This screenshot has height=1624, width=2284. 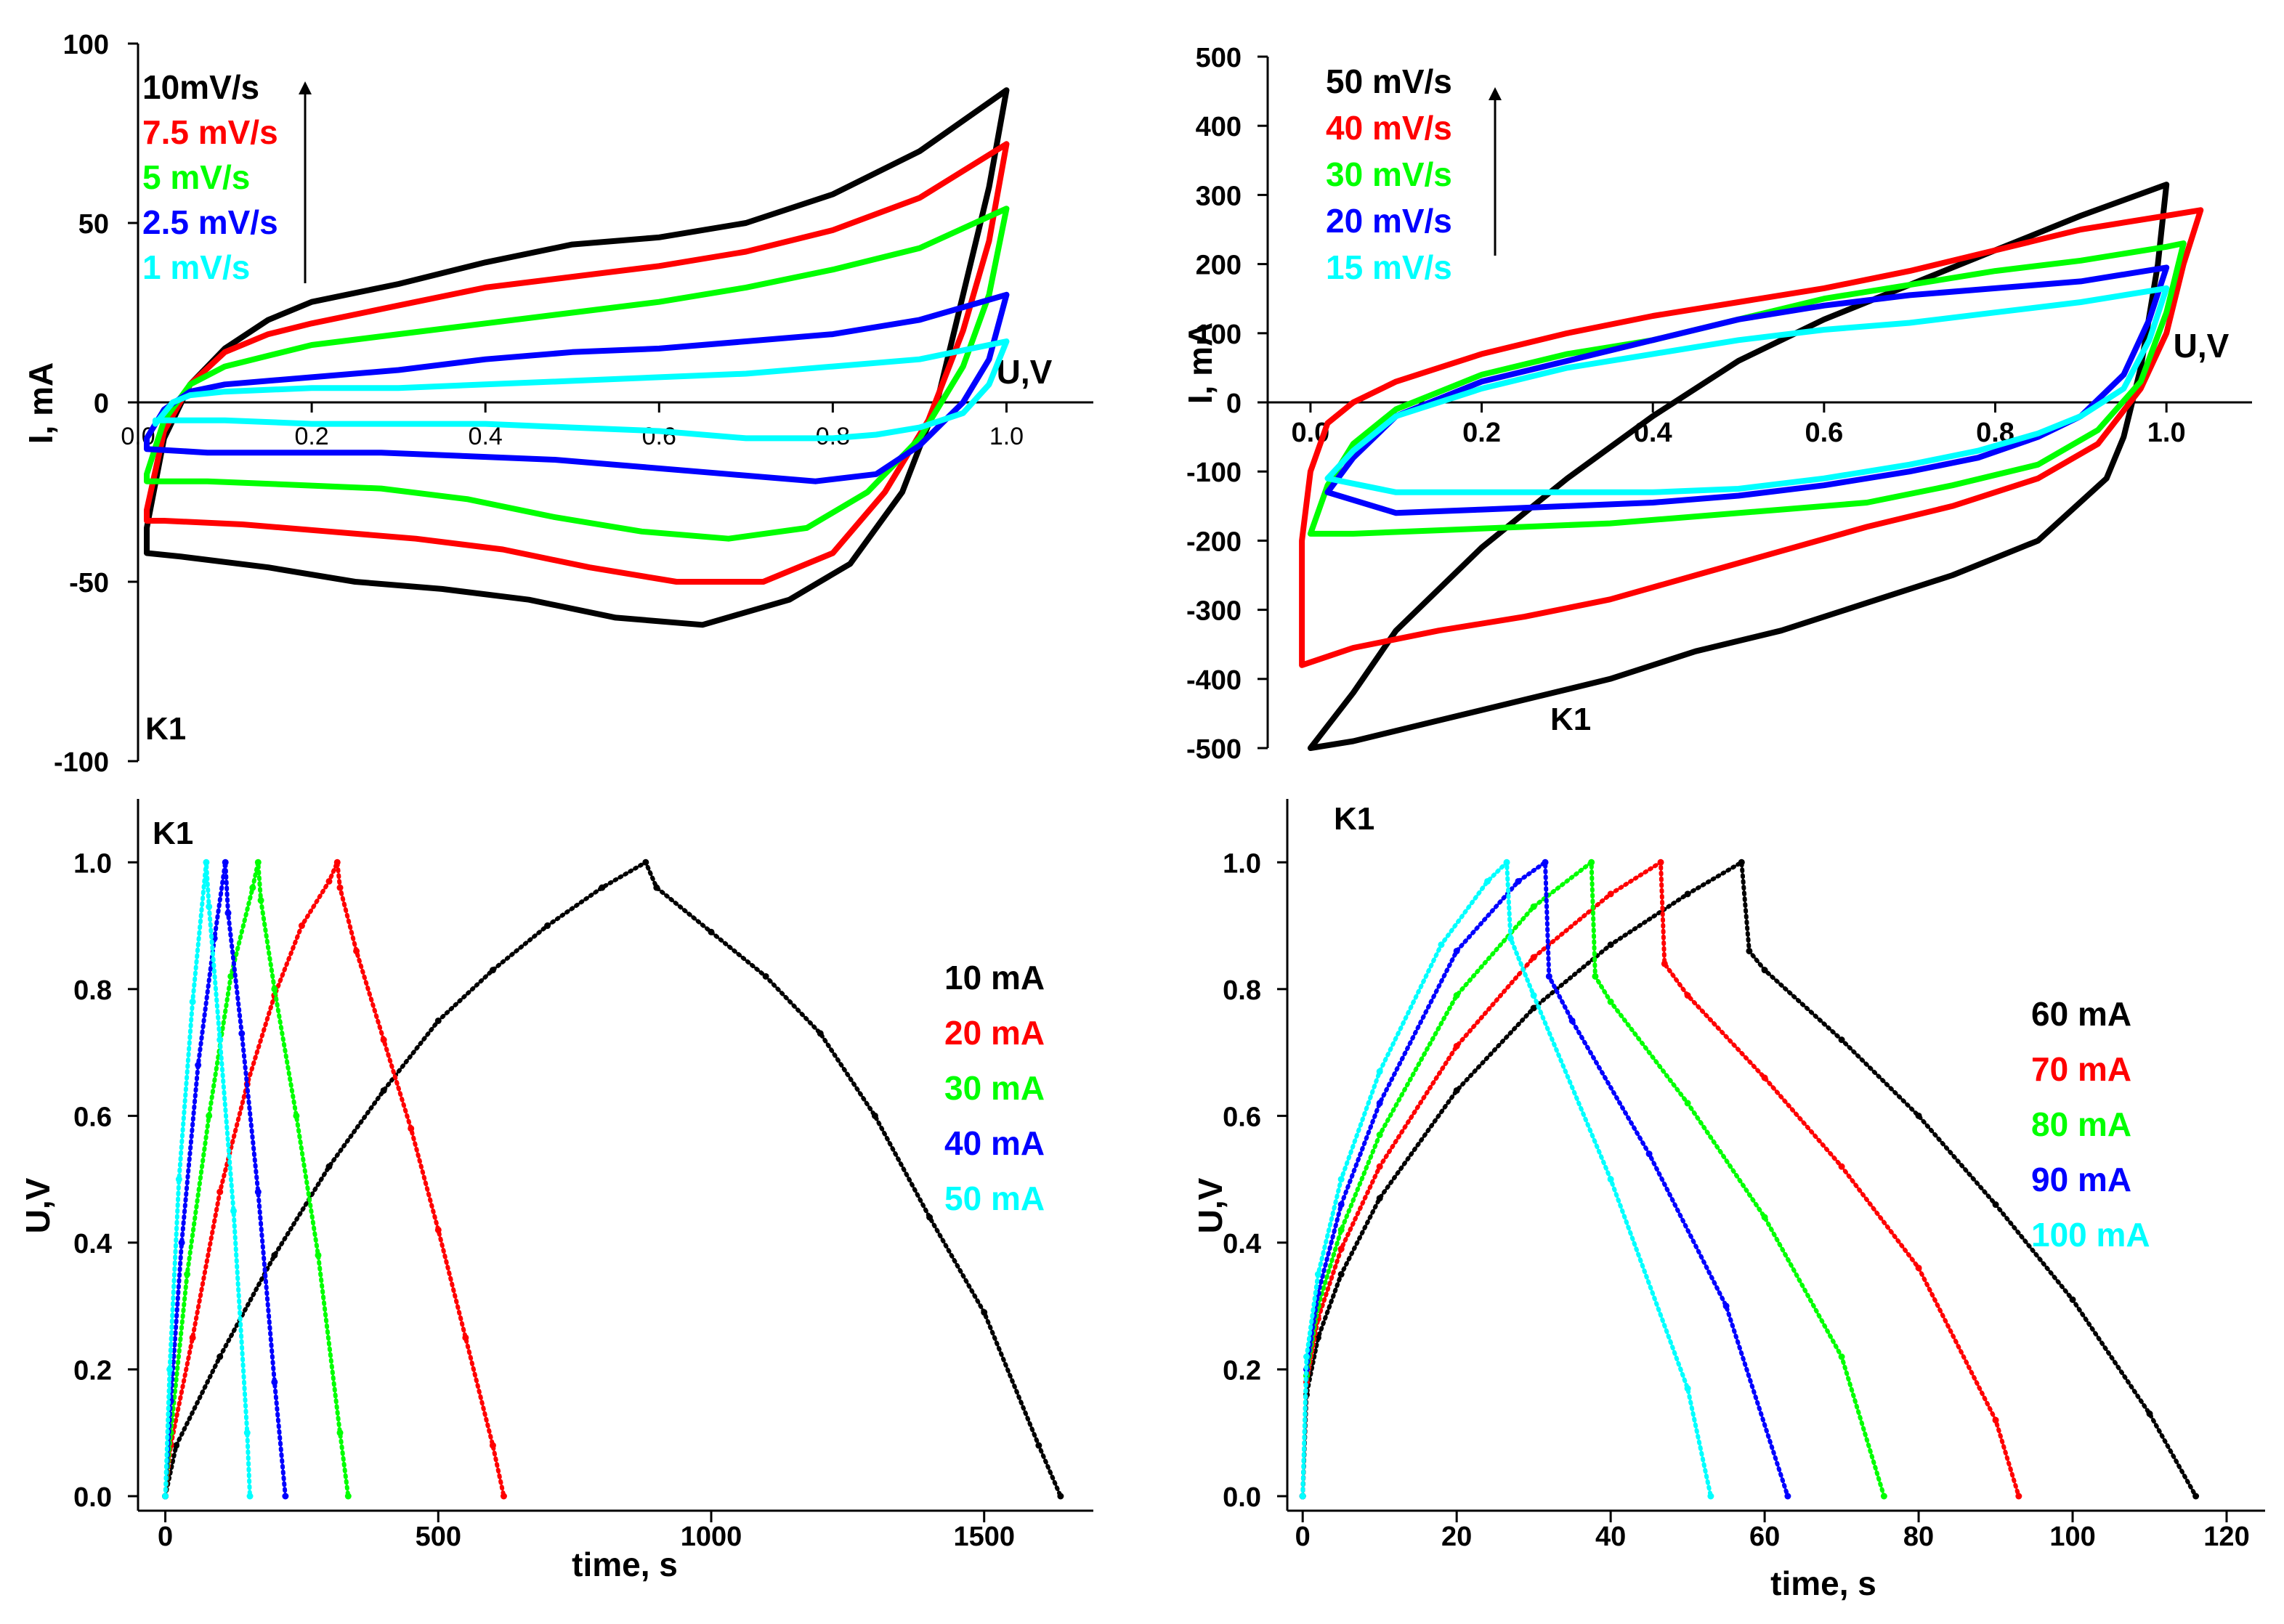 What do you see at coordinates (1765, 1537) in the screenshot?
I see `x-tick-label: 60` at bounding box center [1765, 1537].